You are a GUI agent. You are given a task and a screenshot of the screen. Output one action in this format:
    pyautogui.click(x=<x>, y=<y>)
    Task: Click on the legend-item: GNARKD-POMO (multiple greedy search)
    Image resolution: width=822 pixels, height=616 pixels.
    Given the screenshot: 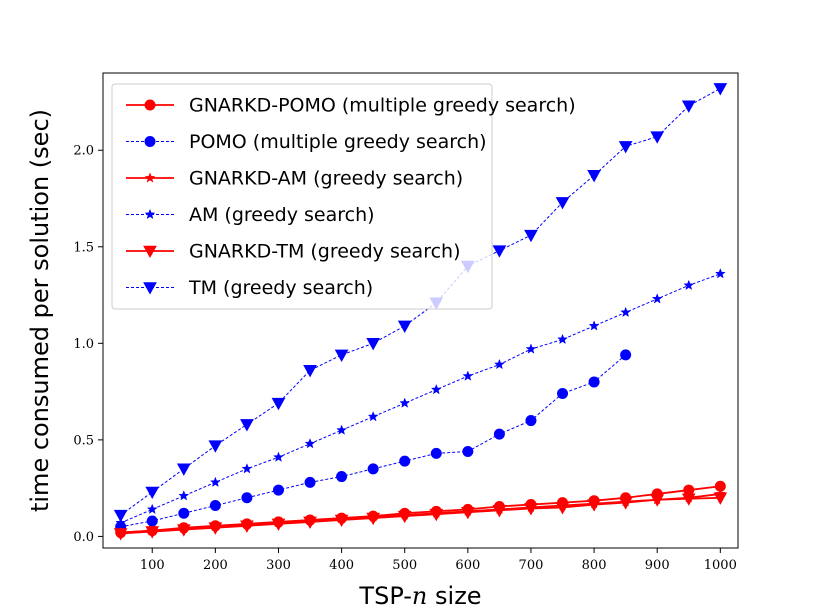 What is the action you would take?
    pyautogui.click(x=351, y=106)
    